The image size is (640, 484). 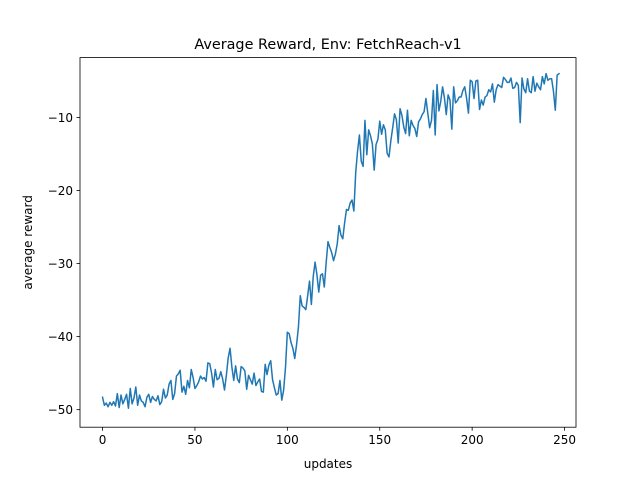 I want to click on chart-title: Average Reward, Env: FetchReach-v1, so click(x=327, y=45).